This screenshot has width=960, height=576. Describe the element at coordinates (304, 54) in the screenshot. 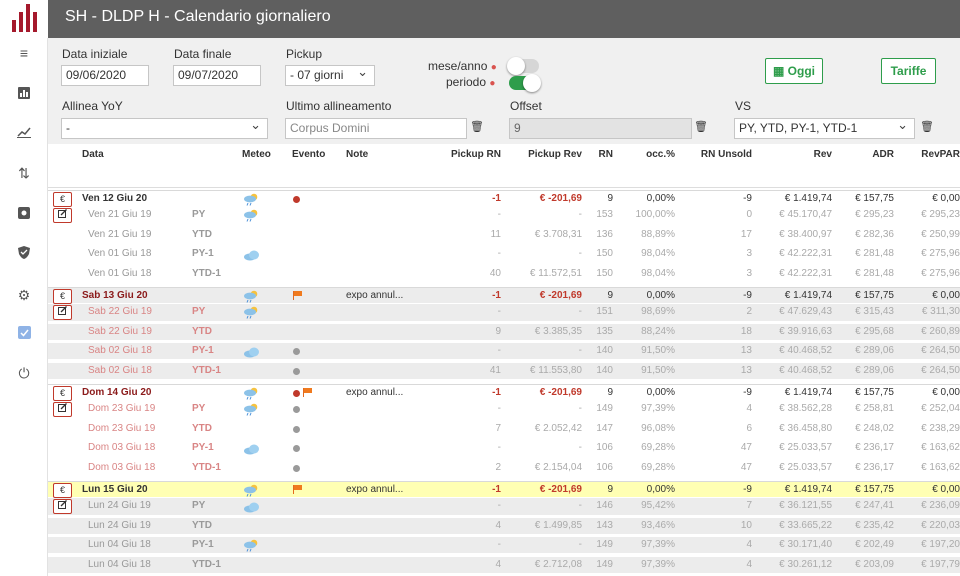

I see `pickup-label: Pickup` at that location.